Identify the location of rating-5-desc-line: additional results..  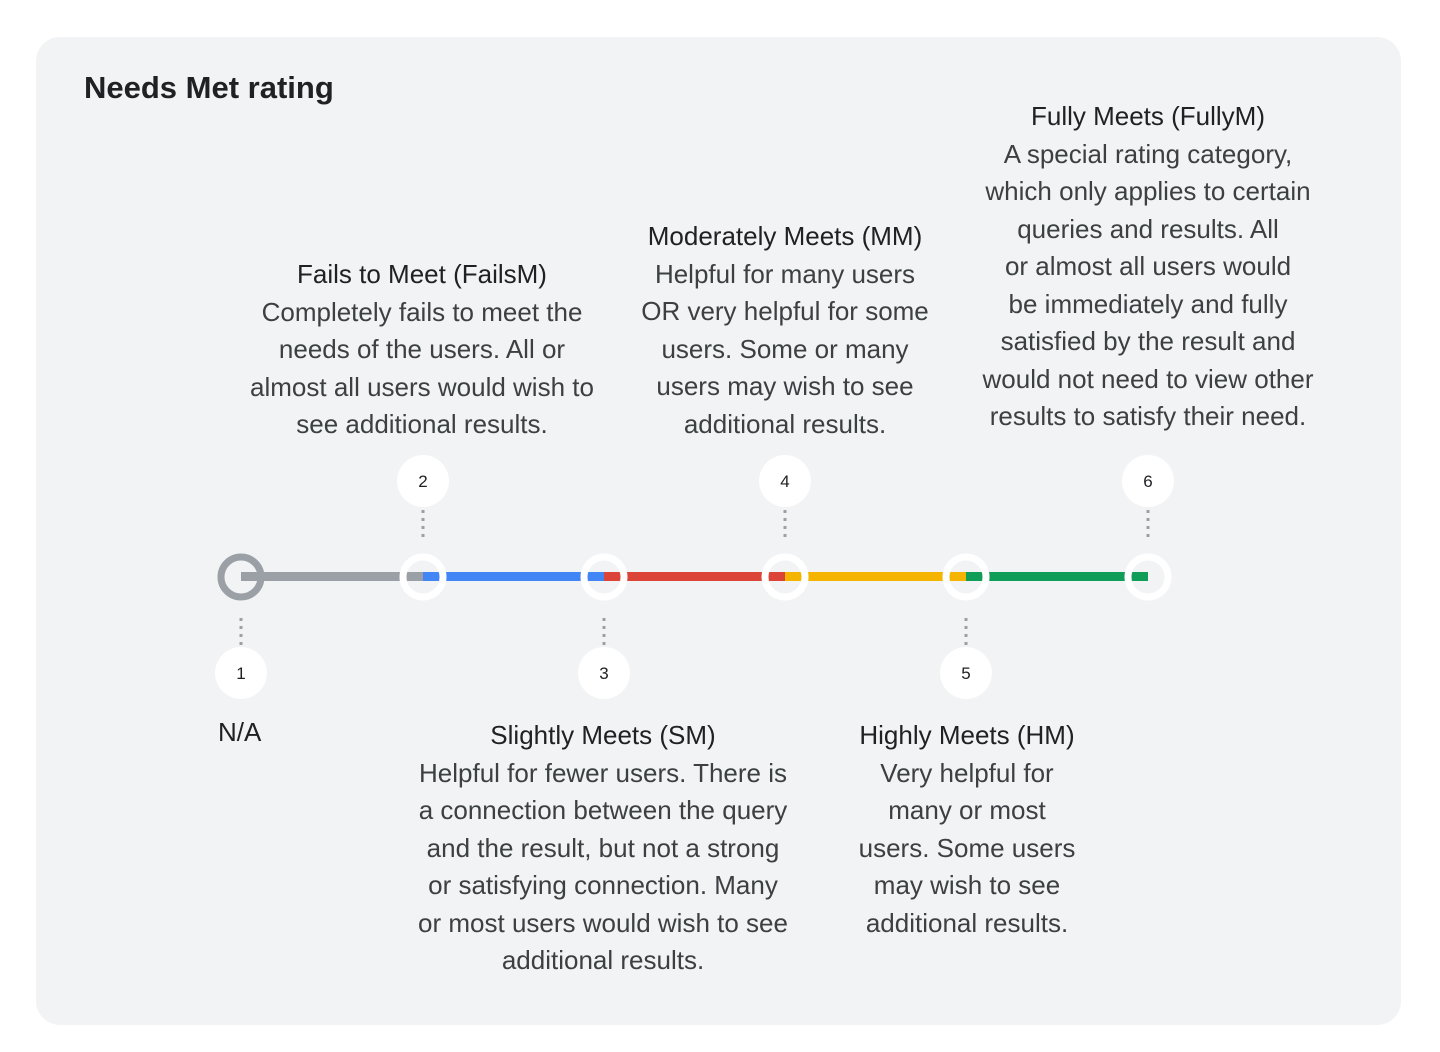
(967, 922).